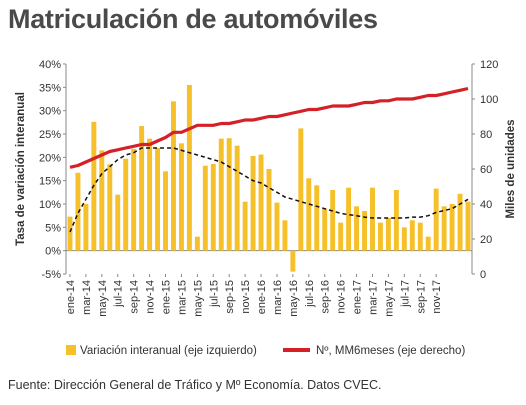  Describe the element at coordinates (262, 297) in the screenshot. I see `x-tick-label: ene-16` at that location.